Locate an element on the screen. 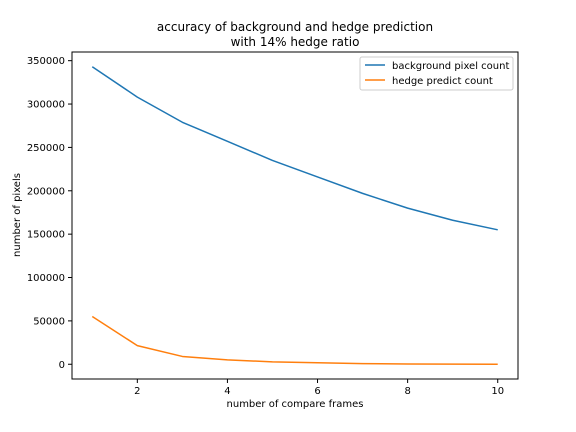  y-tick-label: 100000 is located at coordinates (46, 278).